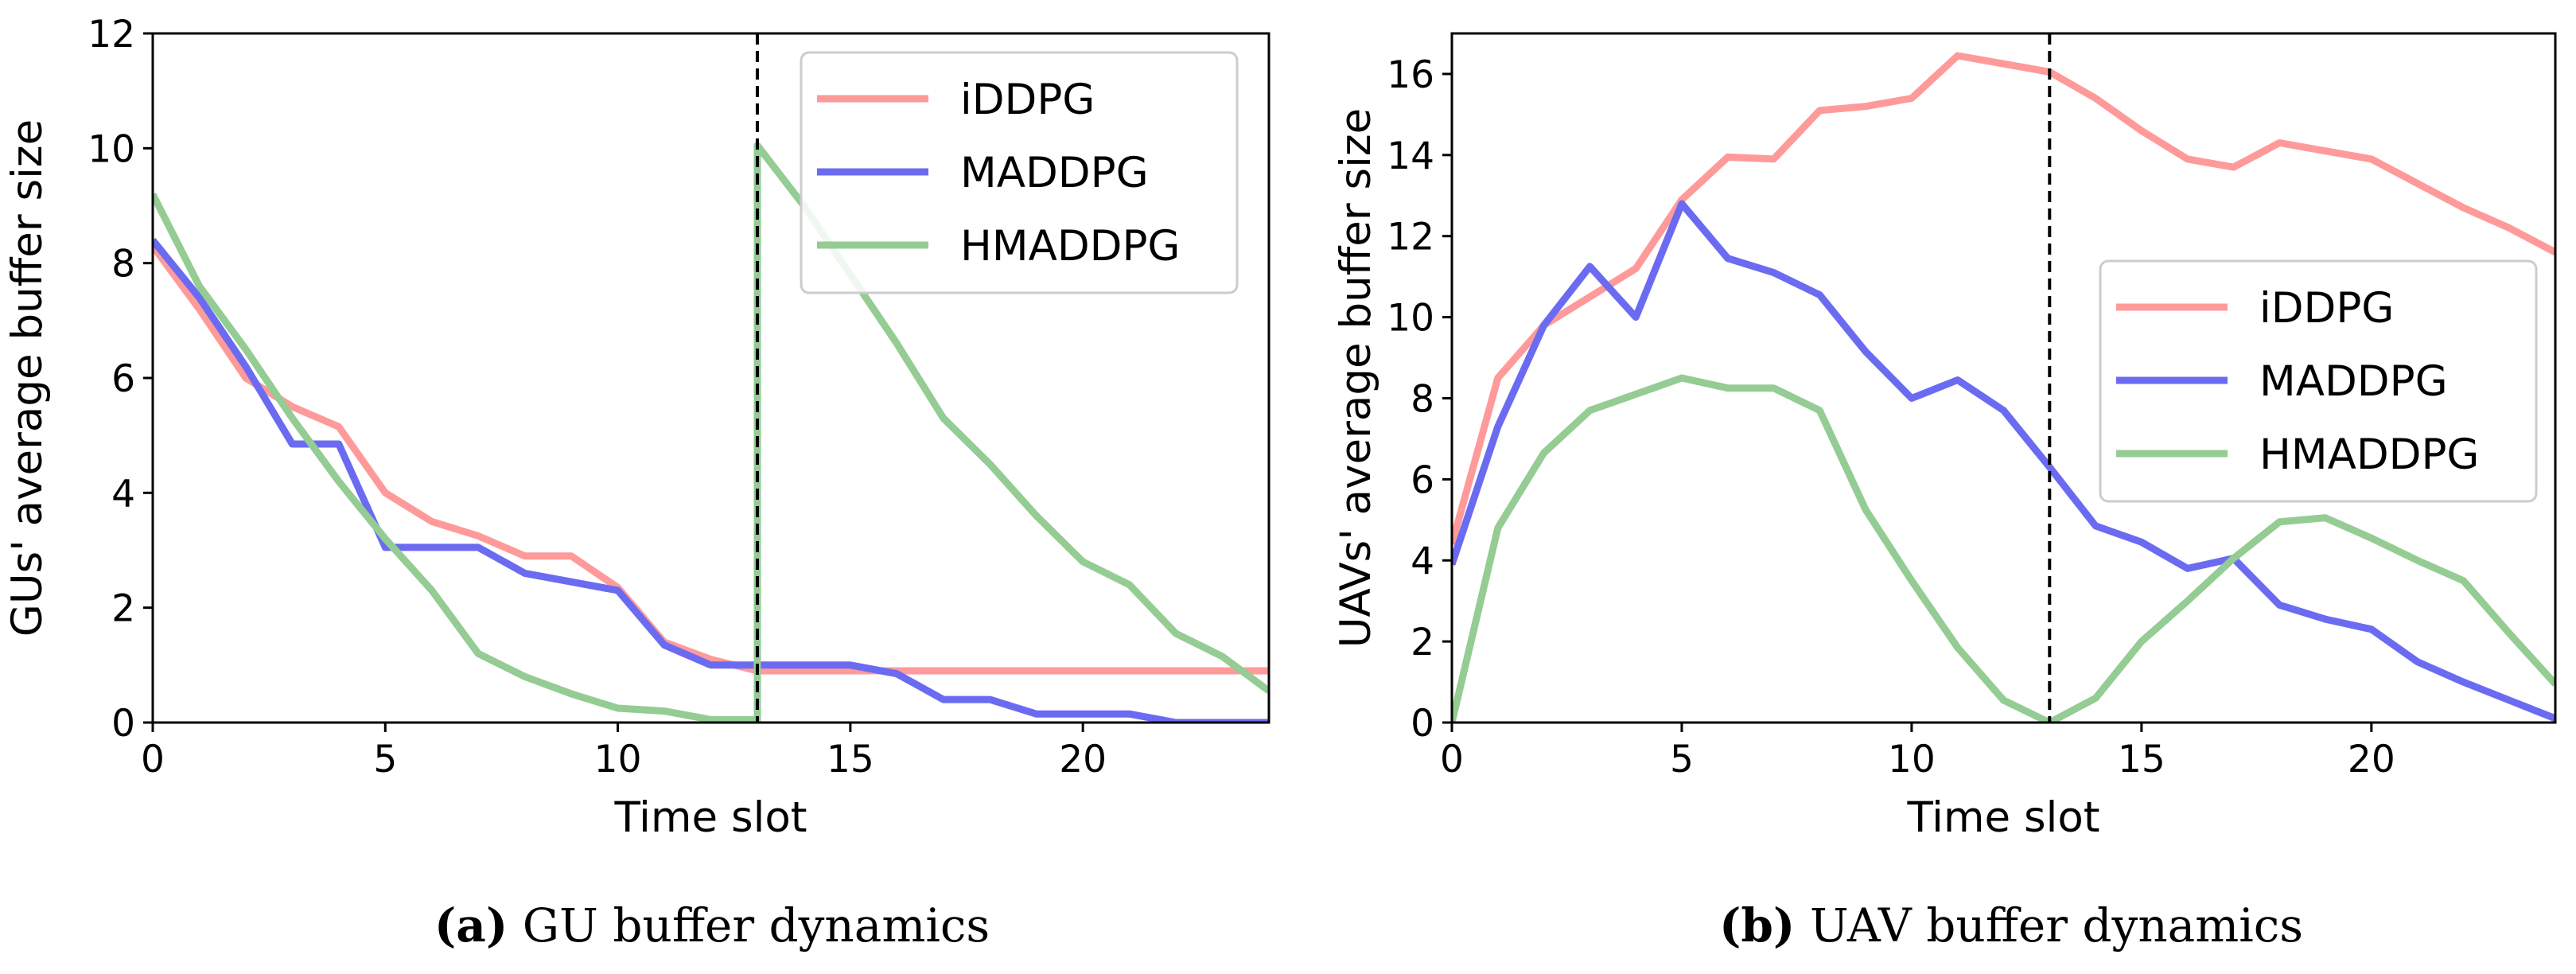 The width and height of the screenshot is (2576, 974). What do you see at coordinates (1757, 925) in the screenshot?
I see `caption-letter: (b)` at bounding box center [1757, 925].